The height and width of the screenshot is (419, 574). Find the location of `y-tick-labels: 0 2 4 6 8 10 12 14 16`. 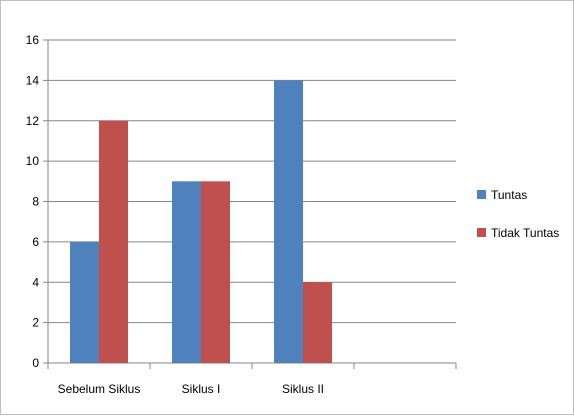

y-tick-labels: 0 2 4 6 8 10 12 14 16 is located at coordinates (33, 201).